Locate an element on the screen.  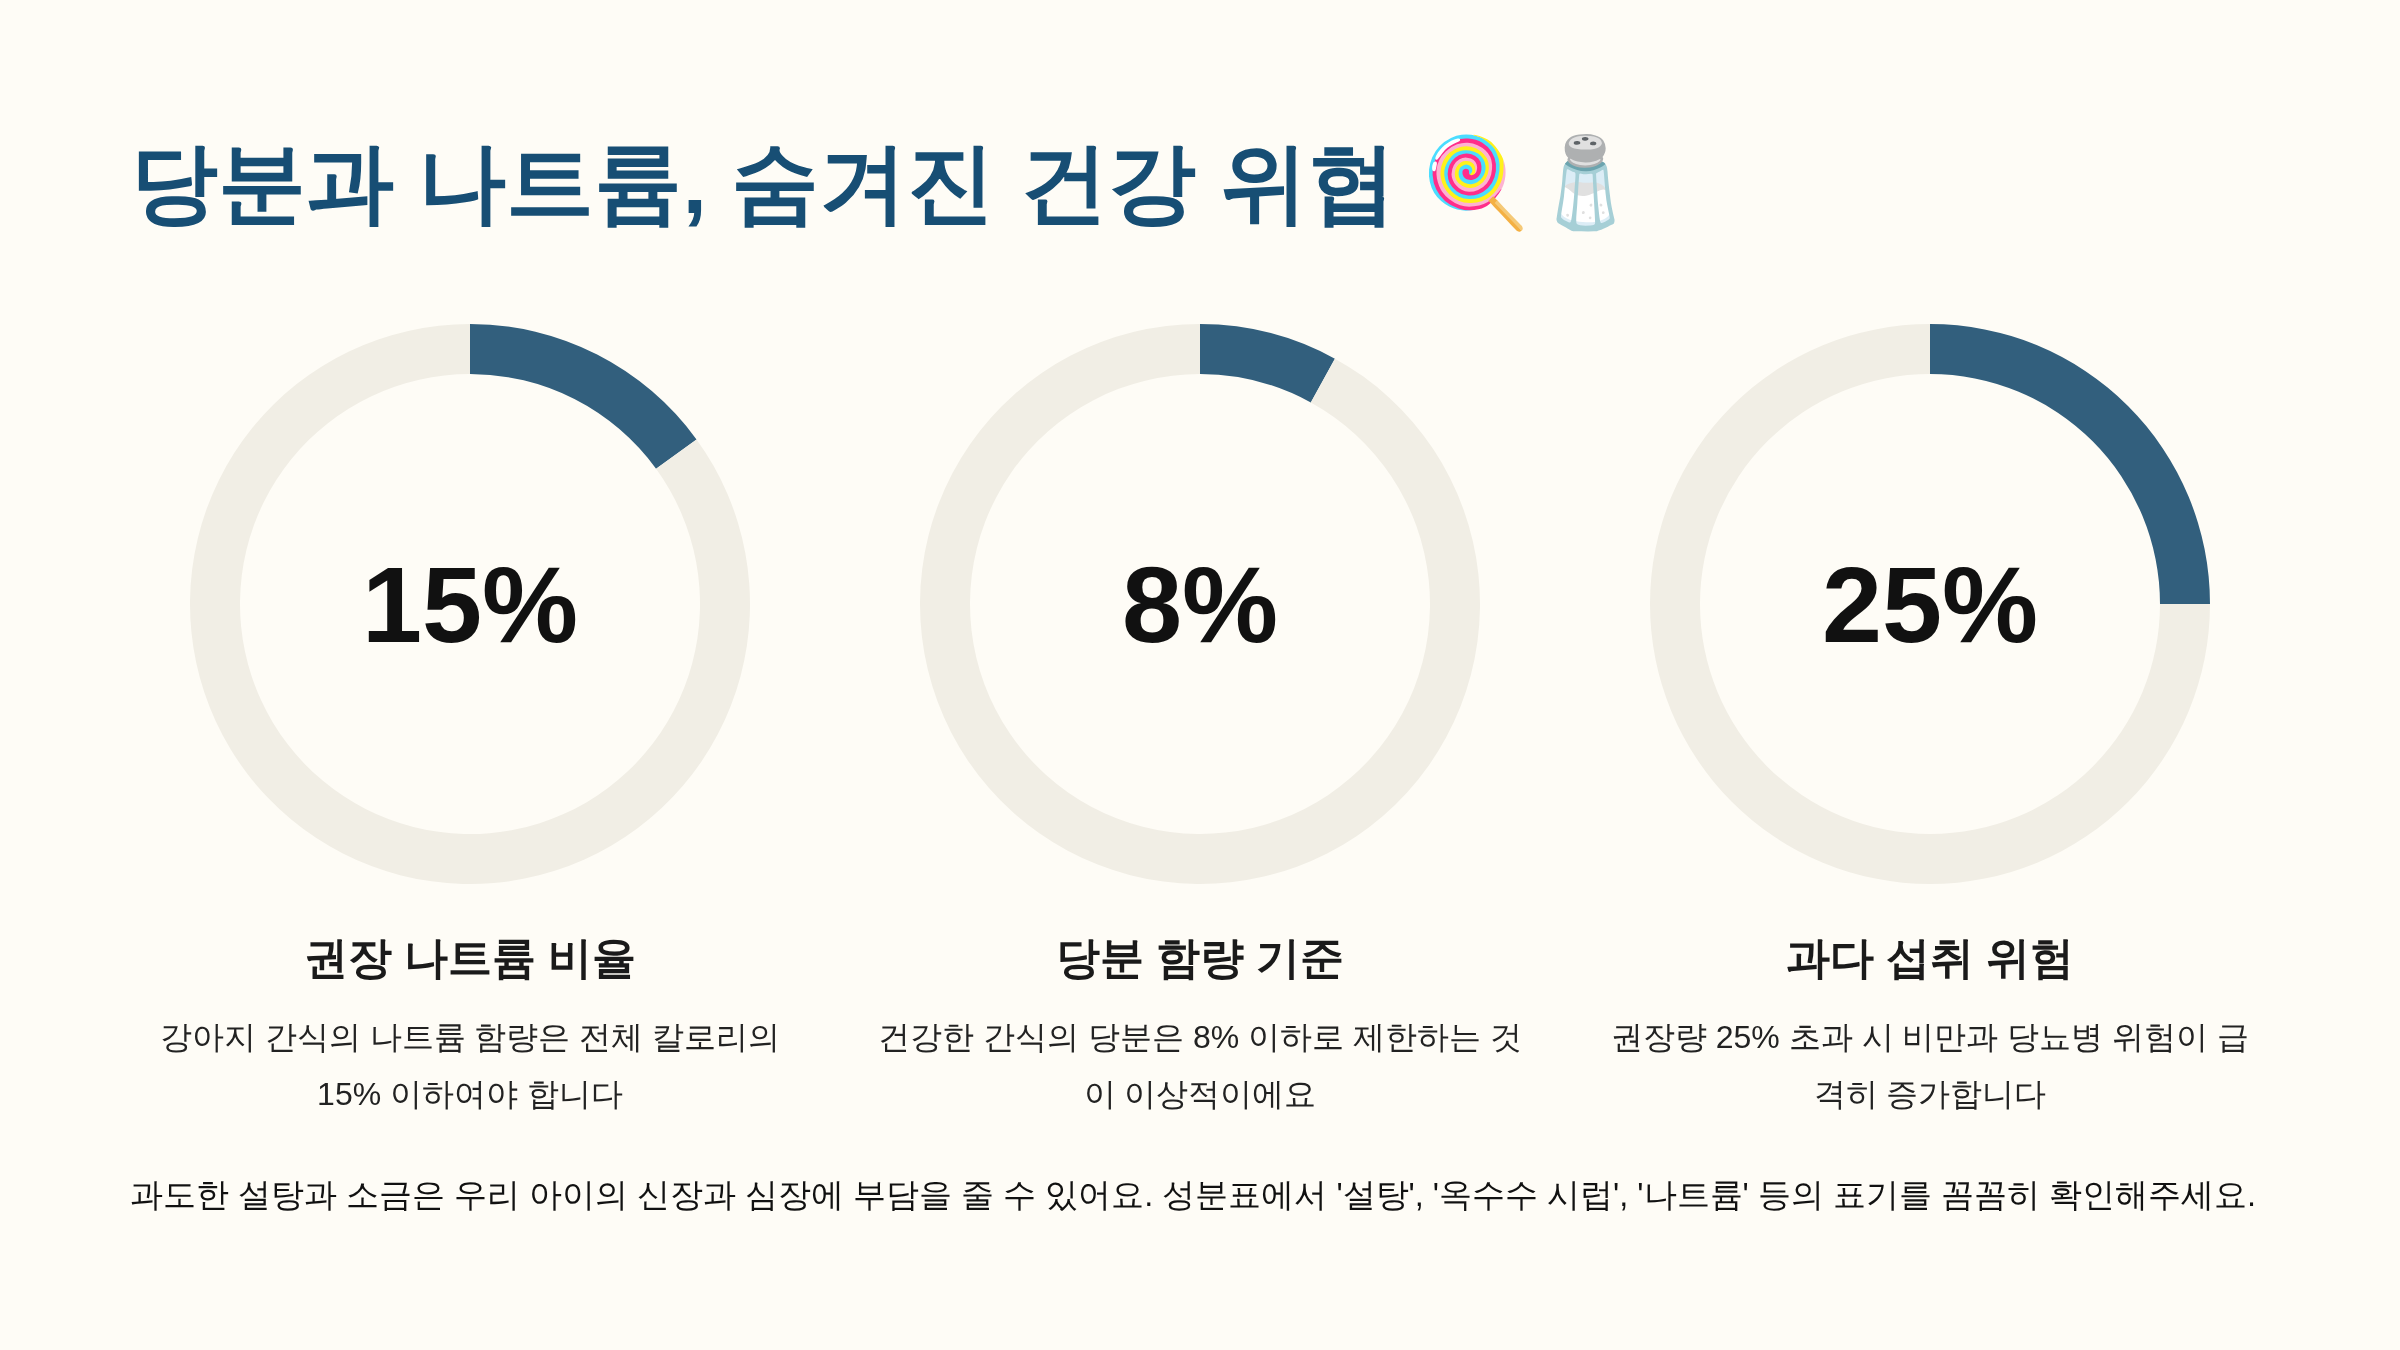
text: 당분과 나트륨, 숨겨진 건강 위협 🍭🧂 is located at coordinates (885, 183).